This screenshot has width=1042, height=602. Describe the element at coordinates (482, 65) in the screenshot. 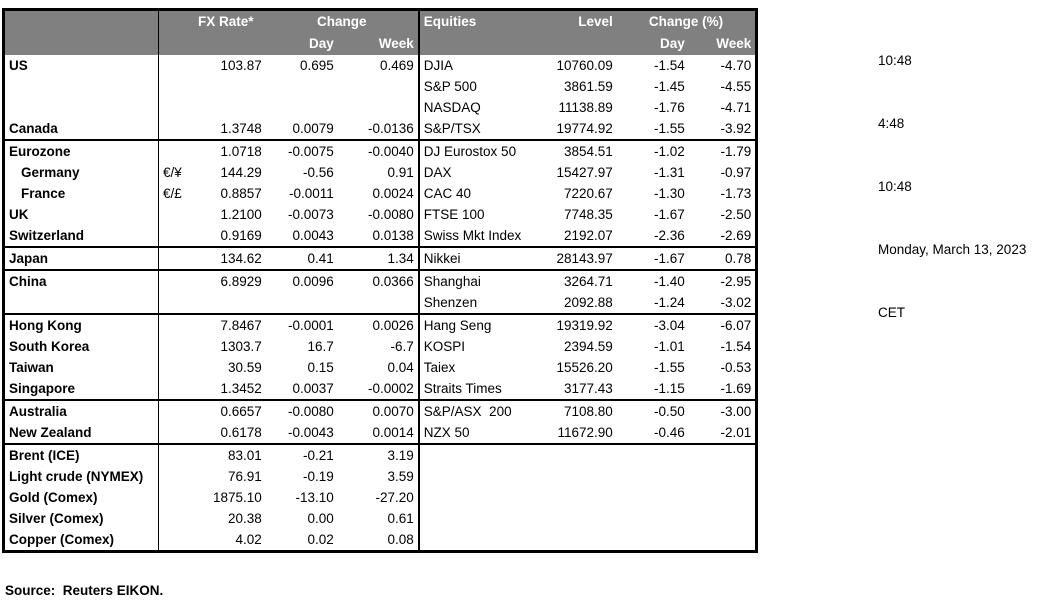

I see `equity-name: DJIA` at that location.